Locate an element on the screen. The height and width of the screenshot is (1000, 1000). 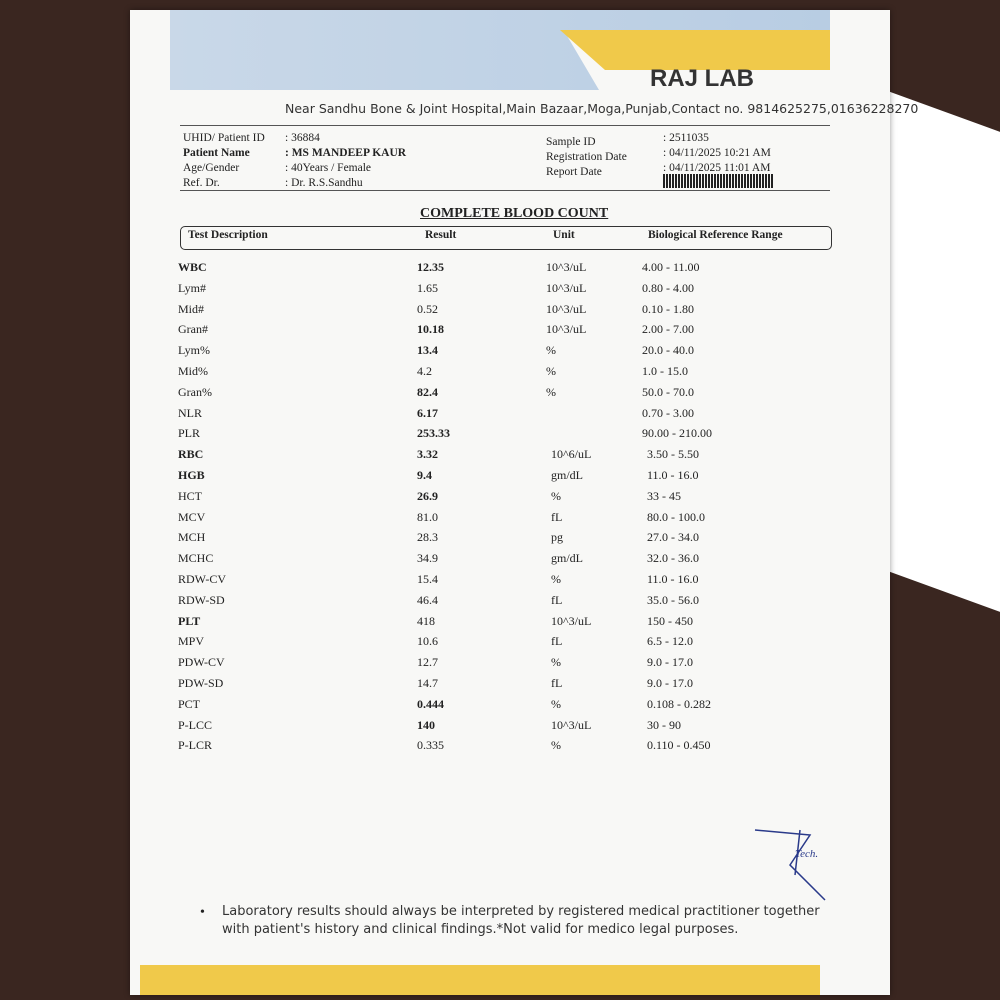
test-name: WBC is located at coordinates (192, 267).